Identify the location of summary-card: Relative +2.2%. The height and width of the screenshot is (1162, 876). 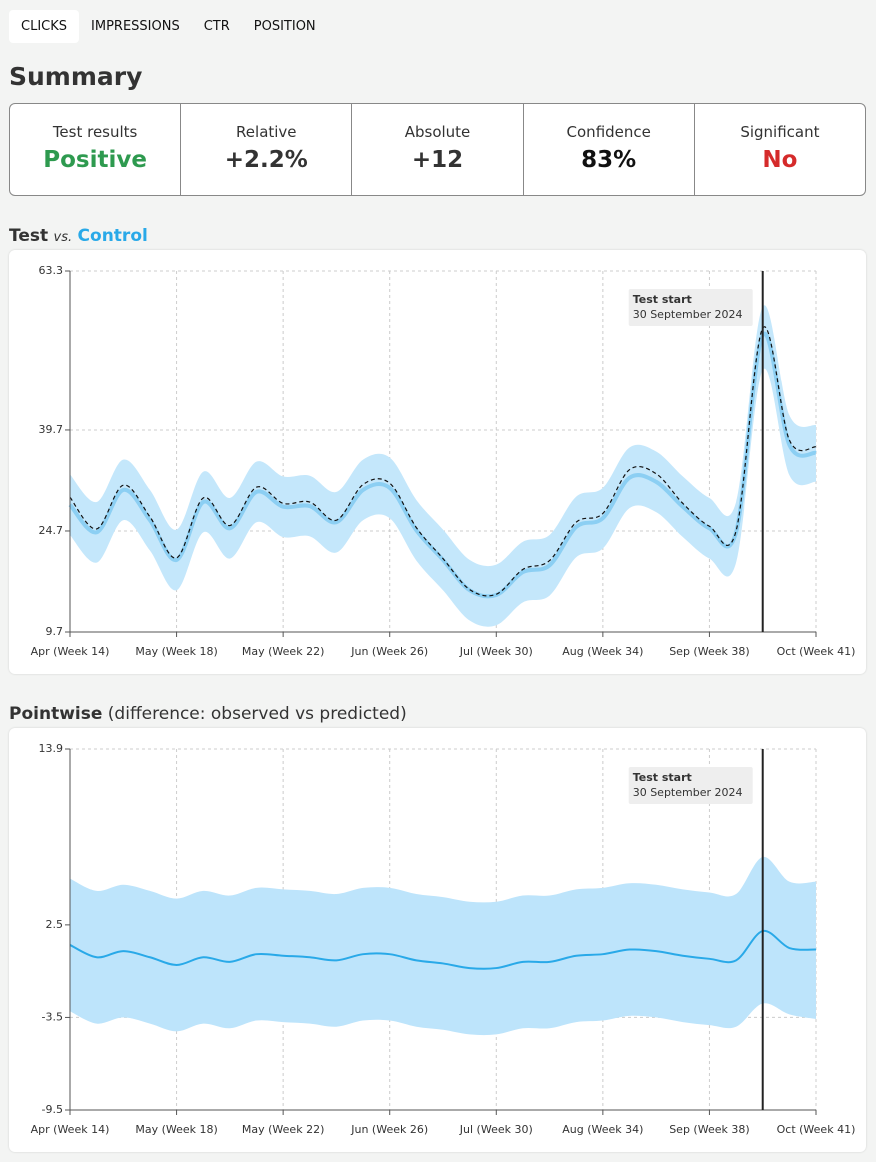
(267, 149).